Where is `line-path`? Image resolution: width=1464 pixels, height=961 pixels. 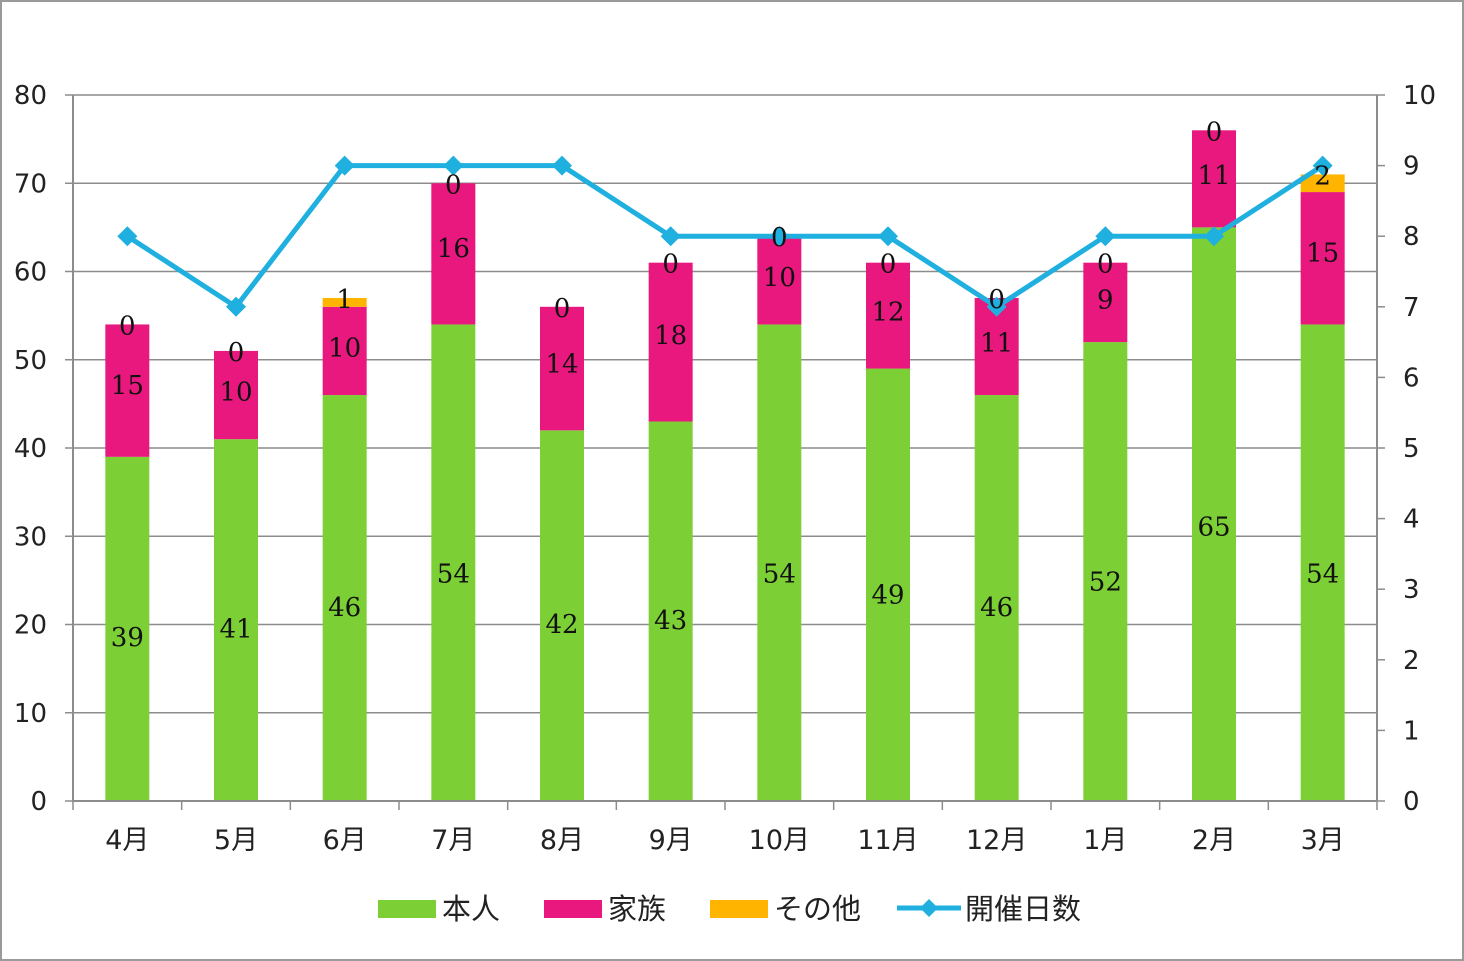
line-path is located at coordinates (725, 236).